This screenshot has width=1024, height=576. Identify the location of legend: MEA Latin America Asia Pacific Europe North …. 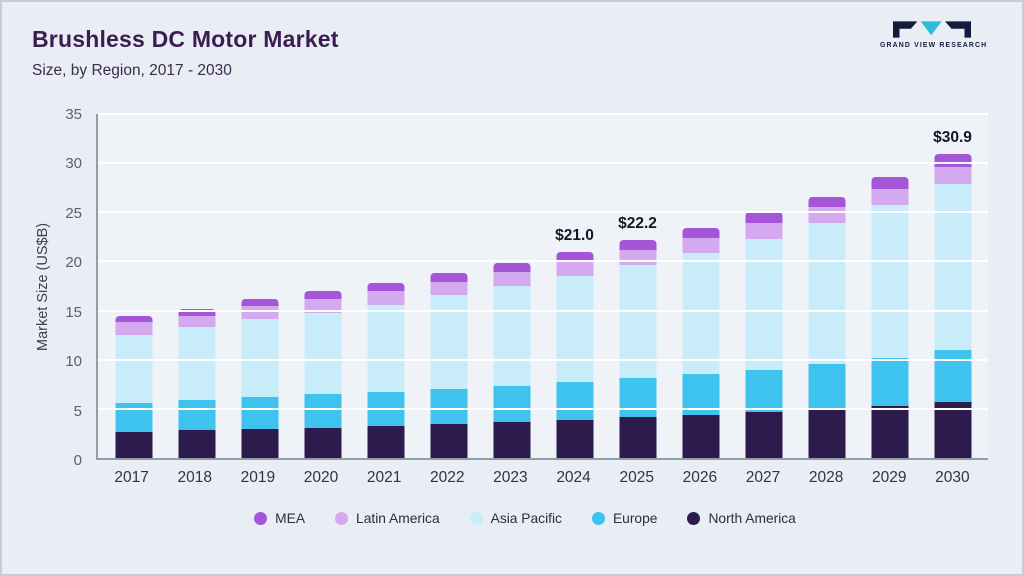
(525, 518).